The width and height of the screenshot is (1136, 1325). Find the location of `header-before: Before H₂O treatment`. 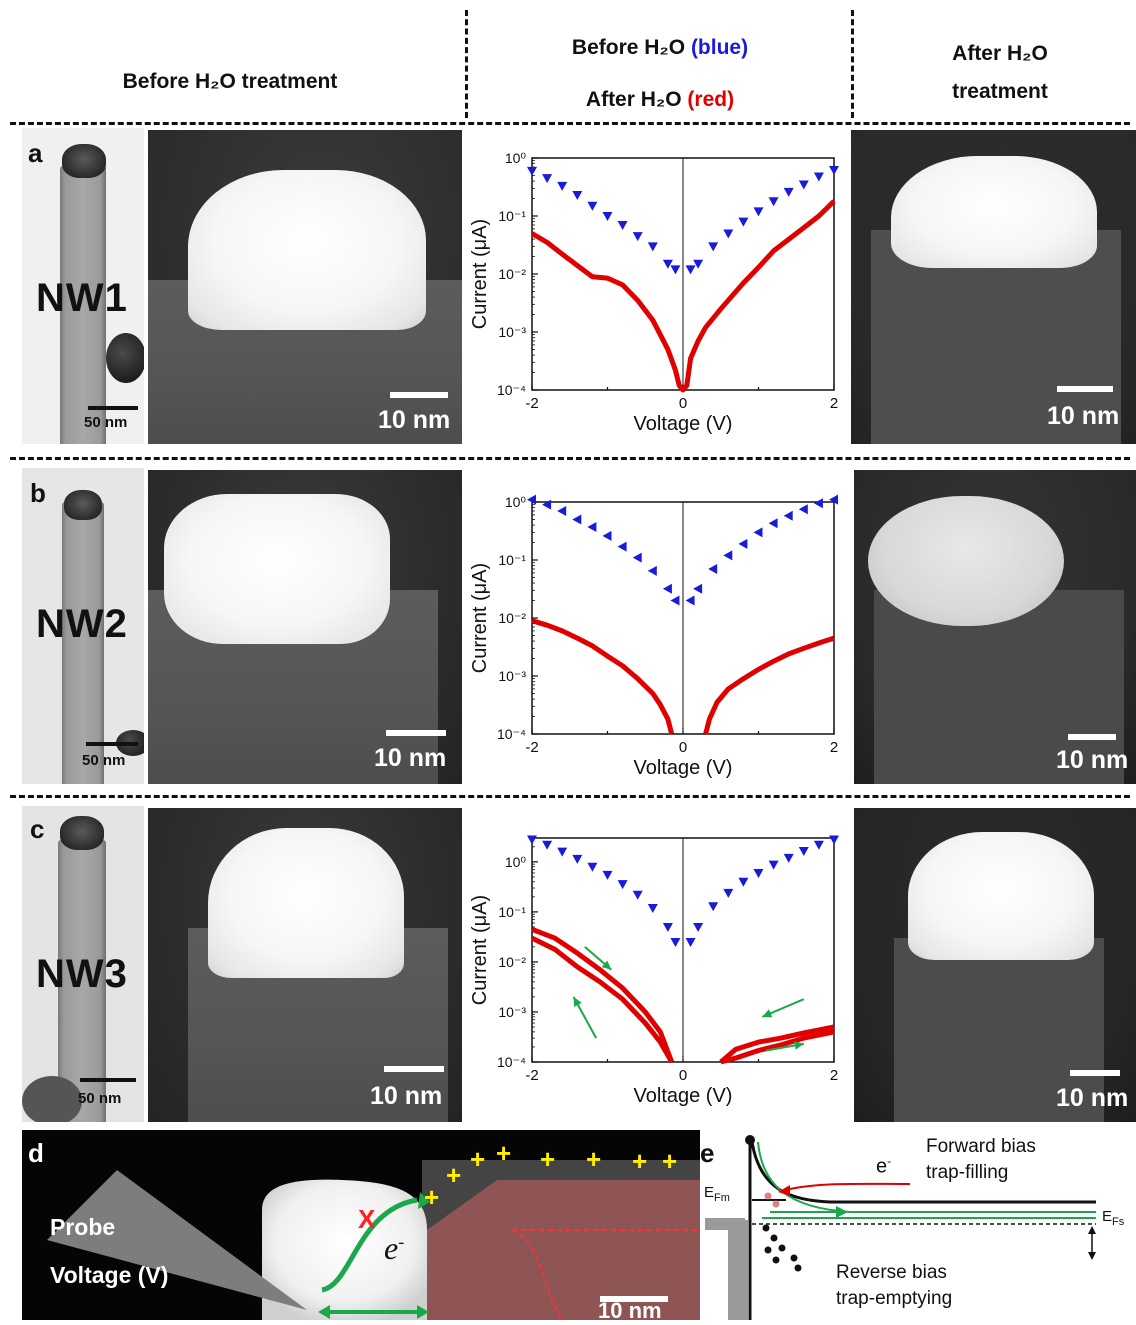

header-before: Before H₂O treatment is located at coordinates (230, 81).